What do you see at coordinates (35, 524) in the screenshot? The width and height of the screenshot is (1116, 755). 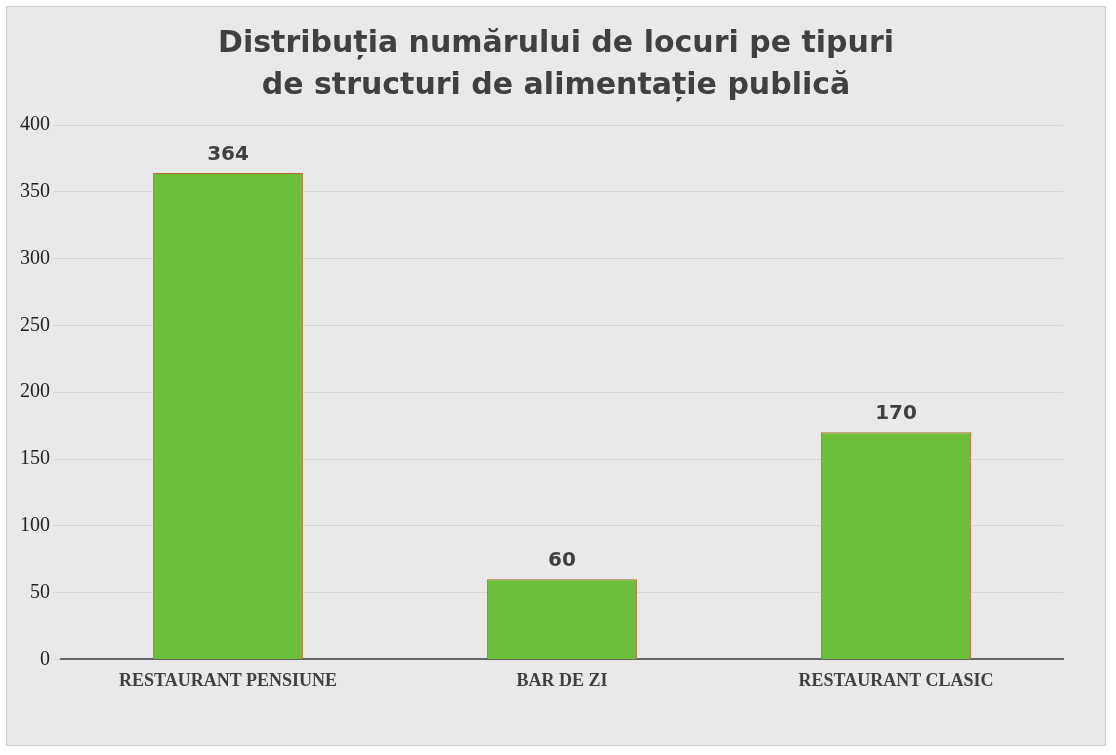 I see `y-tick-label: 100` at bounding box center [35, 524].